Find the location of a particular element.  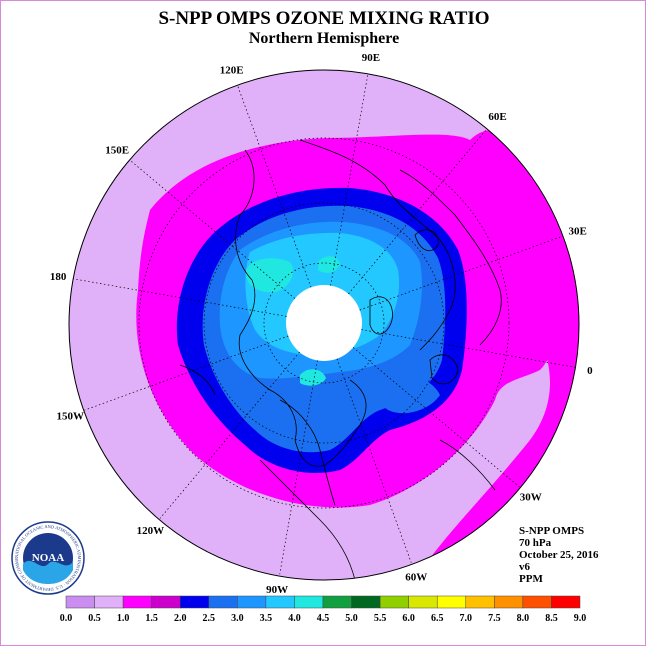

info-date: October 25, 2016 is located at coordinates (559, 555).